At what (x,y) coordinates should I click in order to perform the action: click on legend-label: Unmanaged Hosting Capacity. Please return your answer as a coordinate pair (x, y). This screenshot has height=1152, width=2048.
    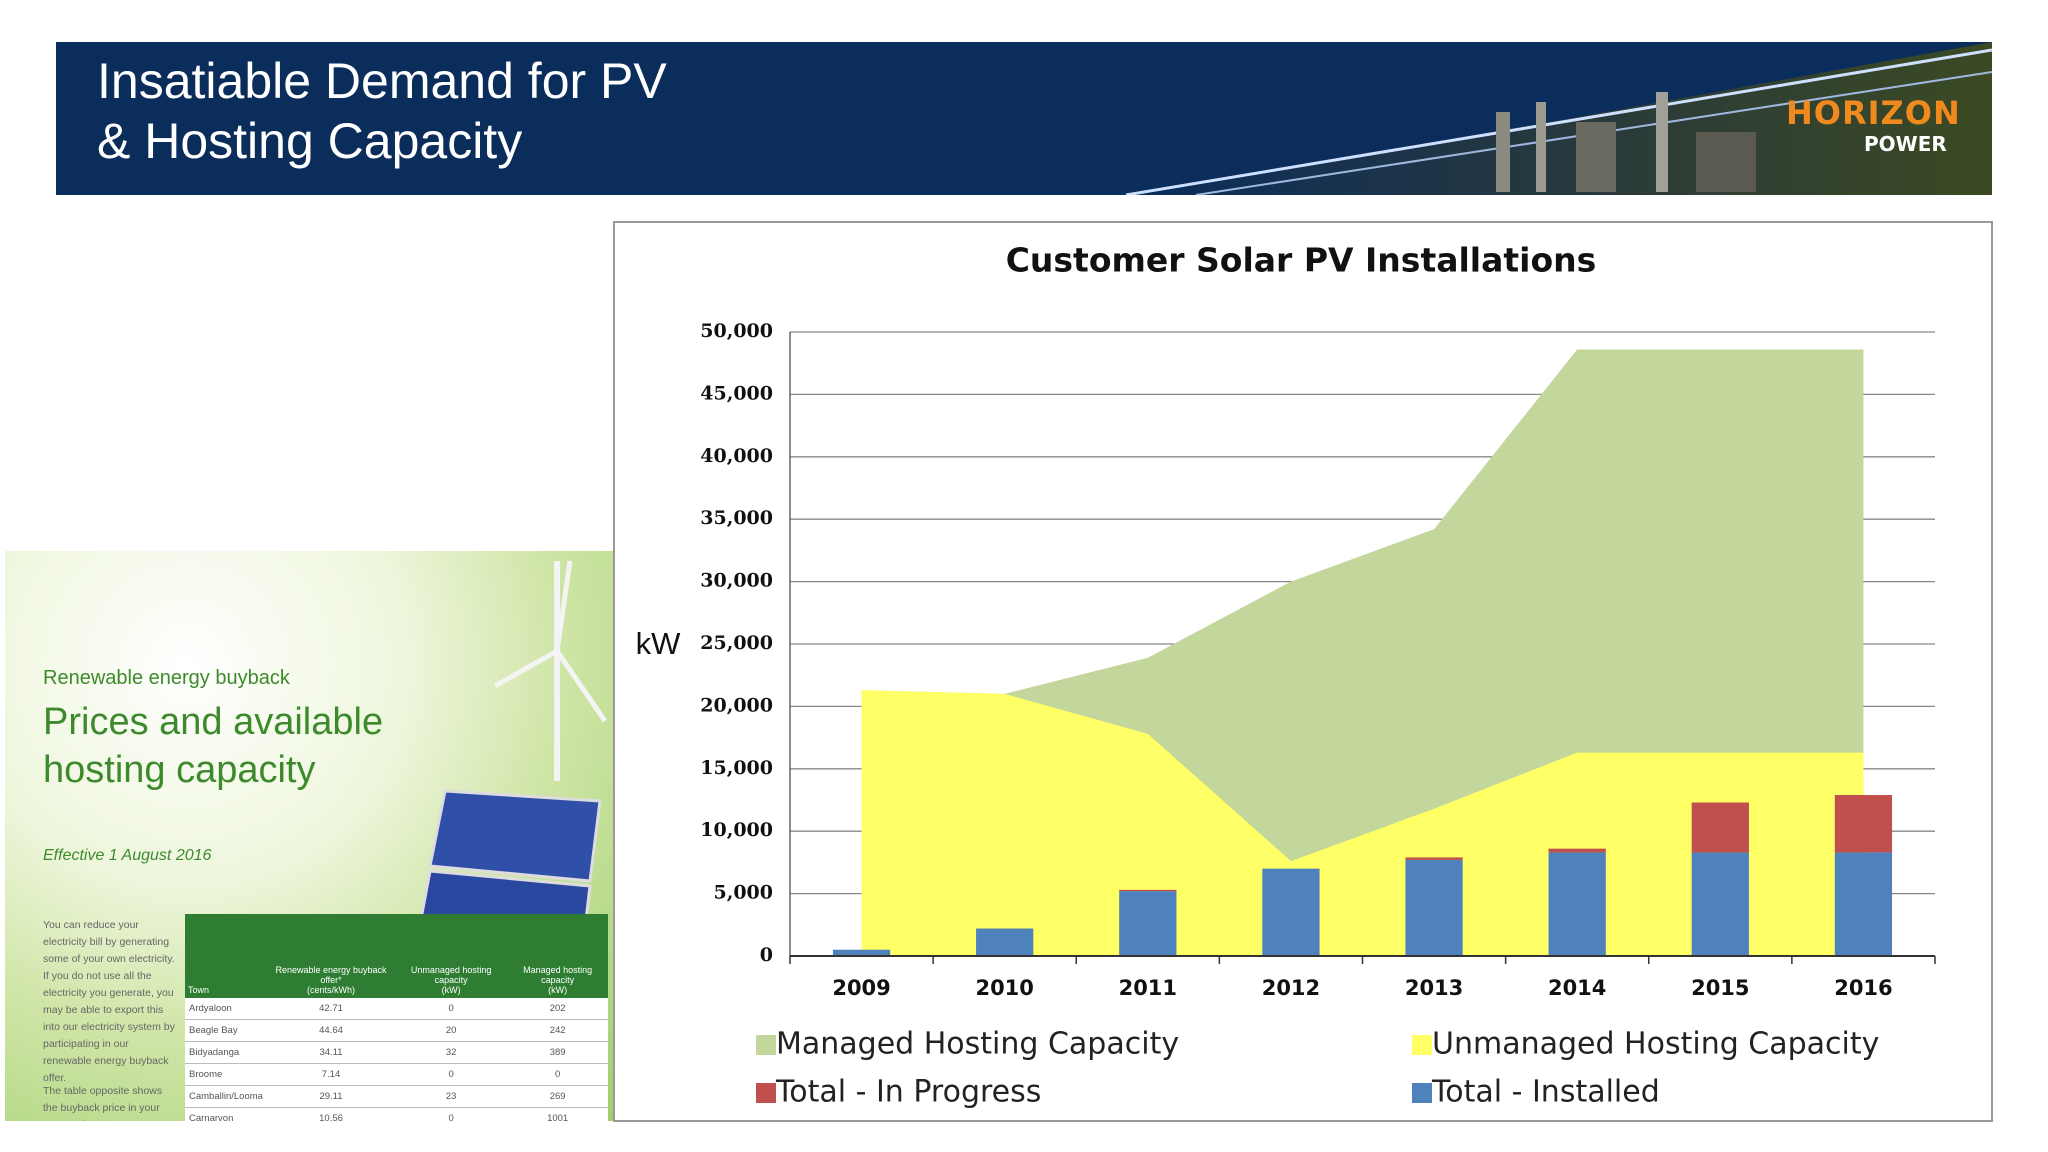
    Looking at the image, I should click on (1655, 1044).